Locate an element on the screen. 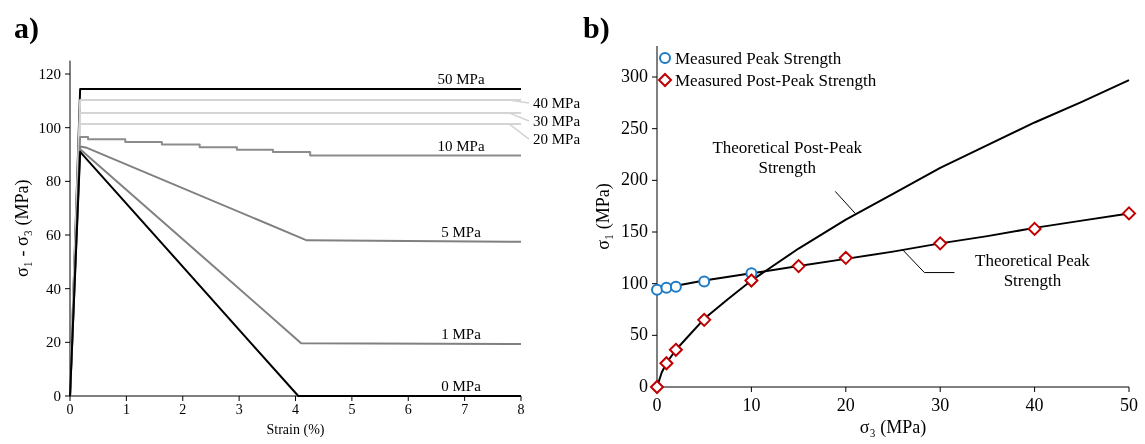 This screenshot has height=444, width=1145. series-label: 10 MPa is located at coordinates (461, 145).